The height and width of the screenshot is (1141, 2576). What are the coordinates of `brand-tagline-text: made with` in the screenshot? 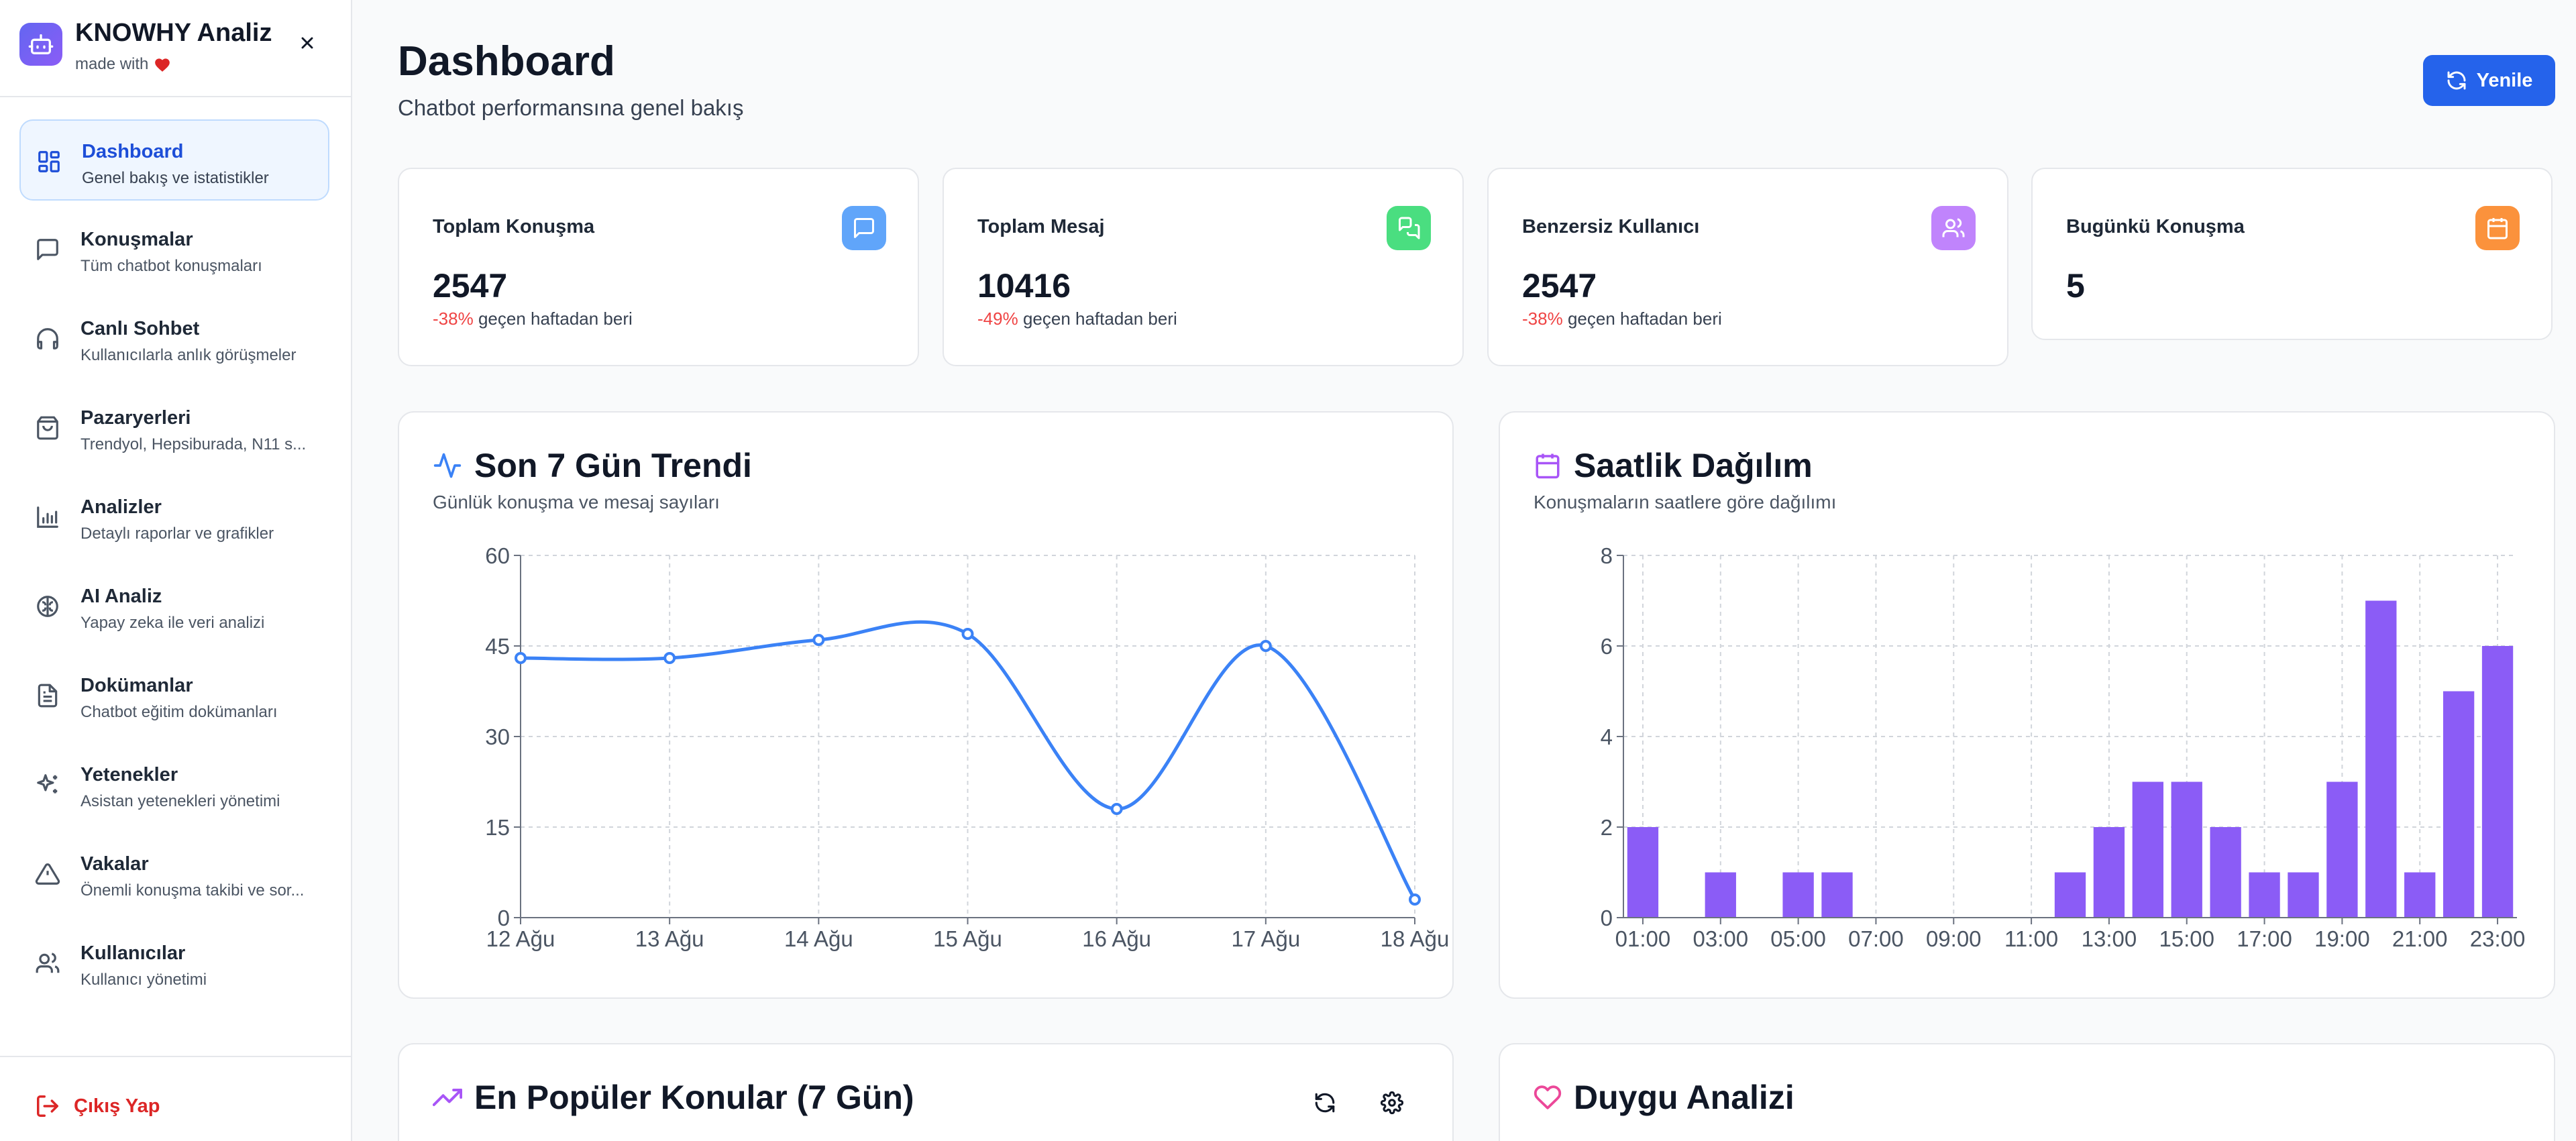 It's located at (112, 64).